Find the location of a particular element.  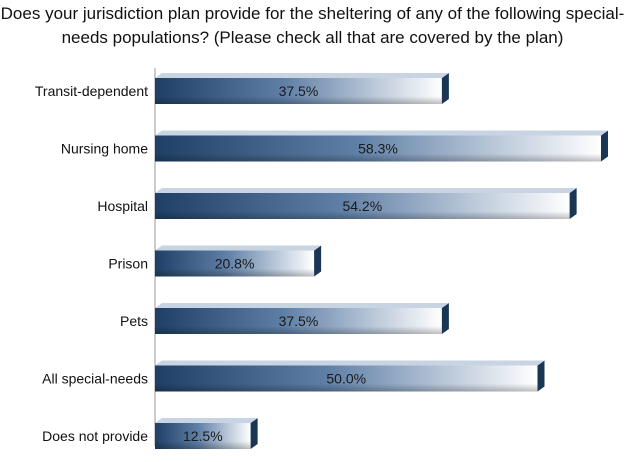

data-label: 20.8% is located at coordinates (235, 264).